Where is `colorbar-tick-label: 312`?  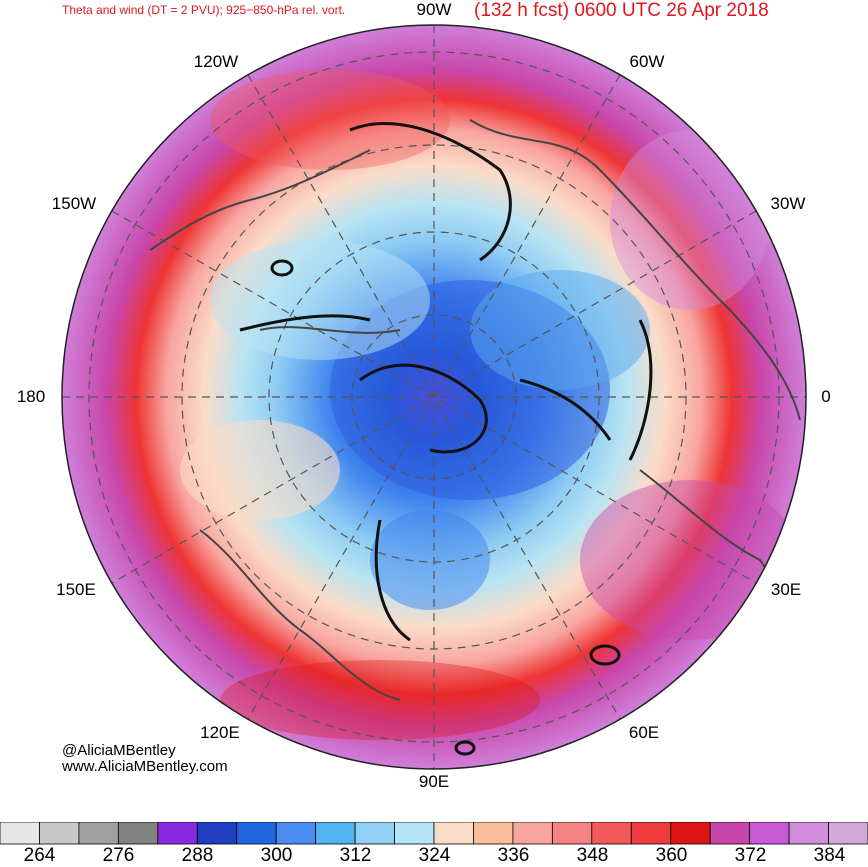 colorbar-tick-label: 312 is located at coordinates (355, 855).